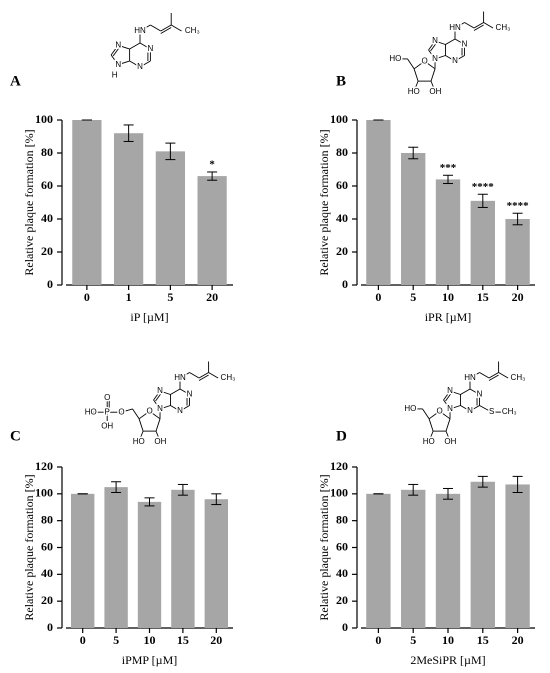  I want to click on significance: ***, so click(448, 168).